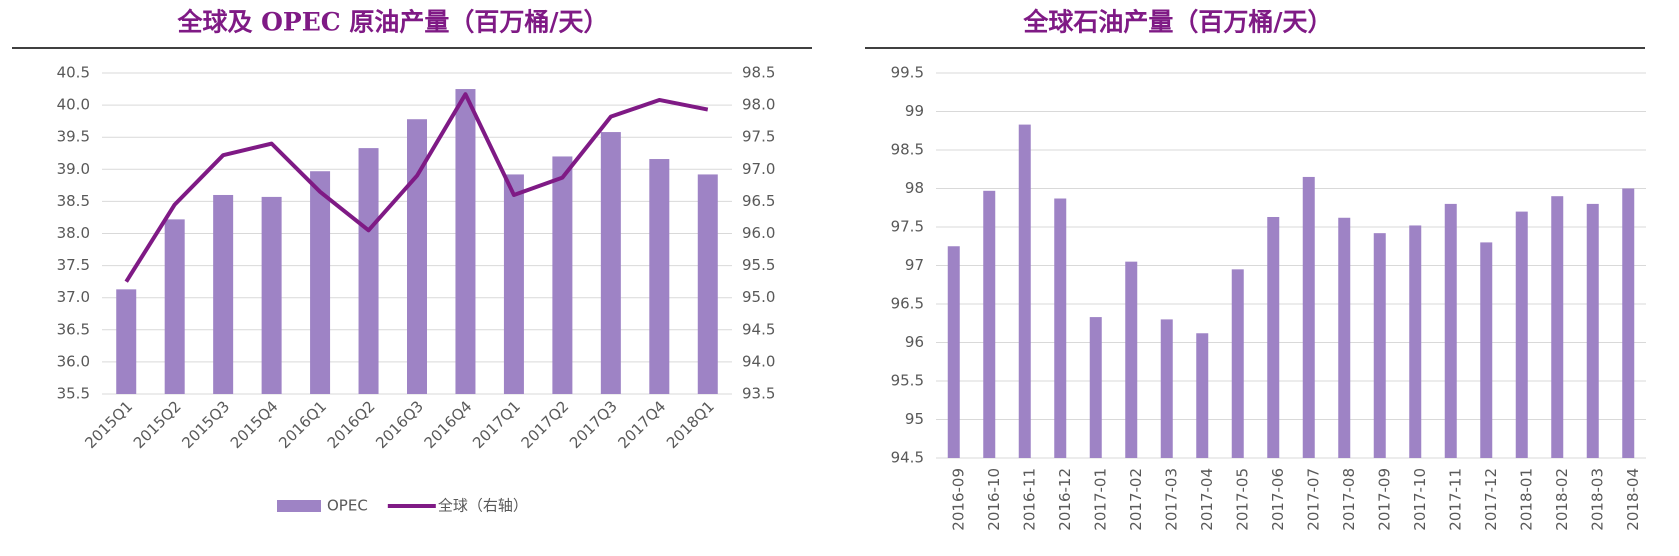 This screenshot has height=556, width=1679. I want to click on legend-swatch, so click(299, 506).